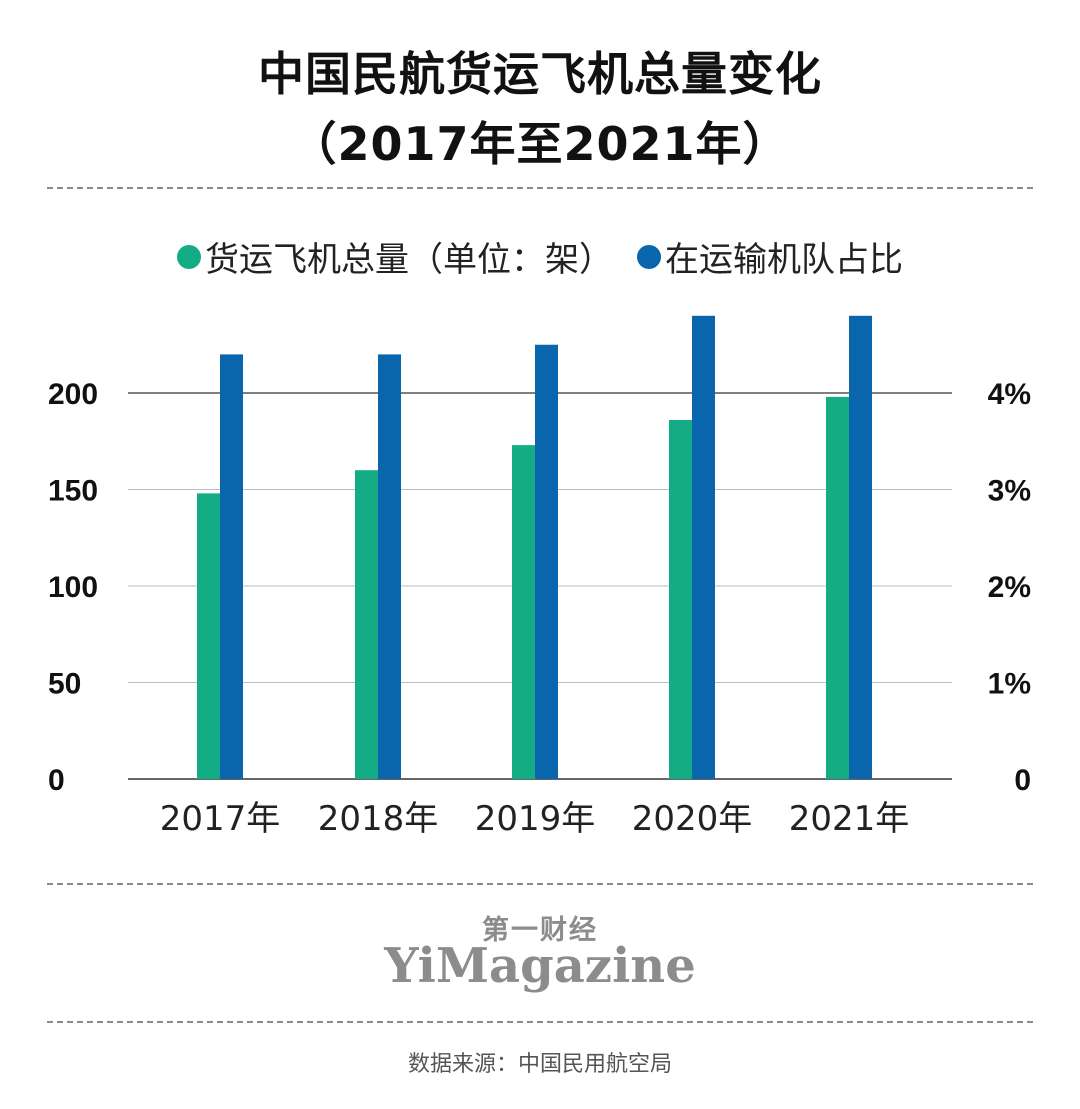  I want to click on right-y-tick-label: 0, so click(1022, 780).